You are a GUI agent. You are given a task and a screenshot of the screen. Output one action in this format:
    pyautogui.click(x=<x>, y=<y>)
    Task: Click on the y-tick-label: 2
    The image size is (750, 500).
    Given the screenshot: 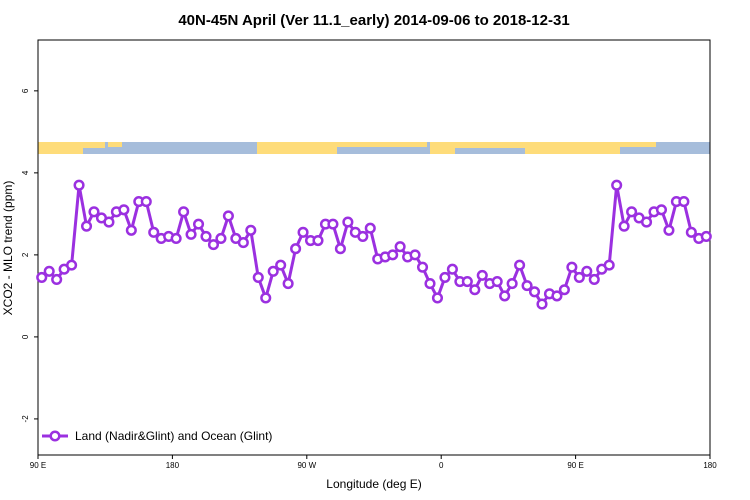 What is the action you would take?
    pyautogui.click(x=25, y=254)
    